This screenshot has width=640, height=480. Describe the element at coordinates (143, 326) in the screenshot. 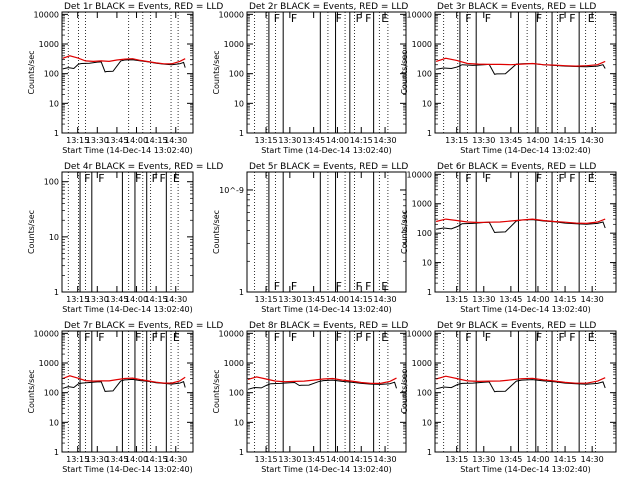

I see `panel-title: Det 7r BLACK = Events, RED = LLD` at that location.